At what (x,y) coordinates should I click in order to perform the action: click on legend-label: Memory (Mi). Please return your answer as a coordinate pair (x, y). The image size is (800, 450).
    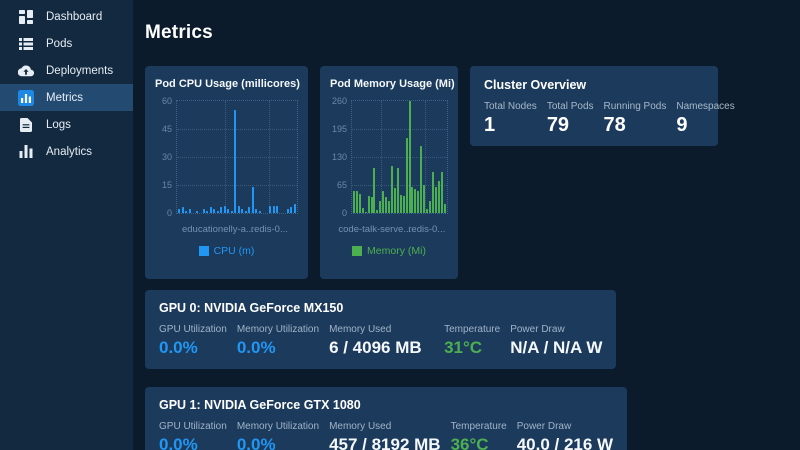
    Looking at the image, I should click on (396, 251).